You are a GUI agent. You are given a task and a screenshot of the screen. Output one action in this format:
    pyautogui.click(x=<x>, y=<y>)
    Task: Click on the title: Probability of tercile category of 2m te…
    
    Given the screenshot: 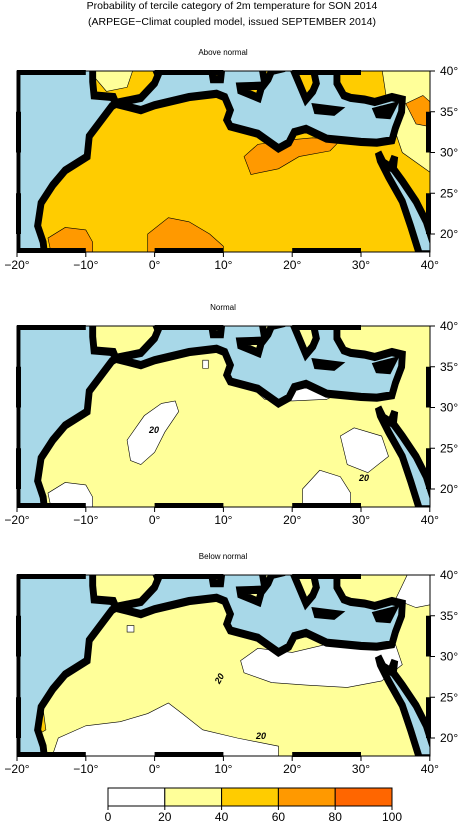 What is the action you would take?
    pyautogui.click(x=232, y=6)
    